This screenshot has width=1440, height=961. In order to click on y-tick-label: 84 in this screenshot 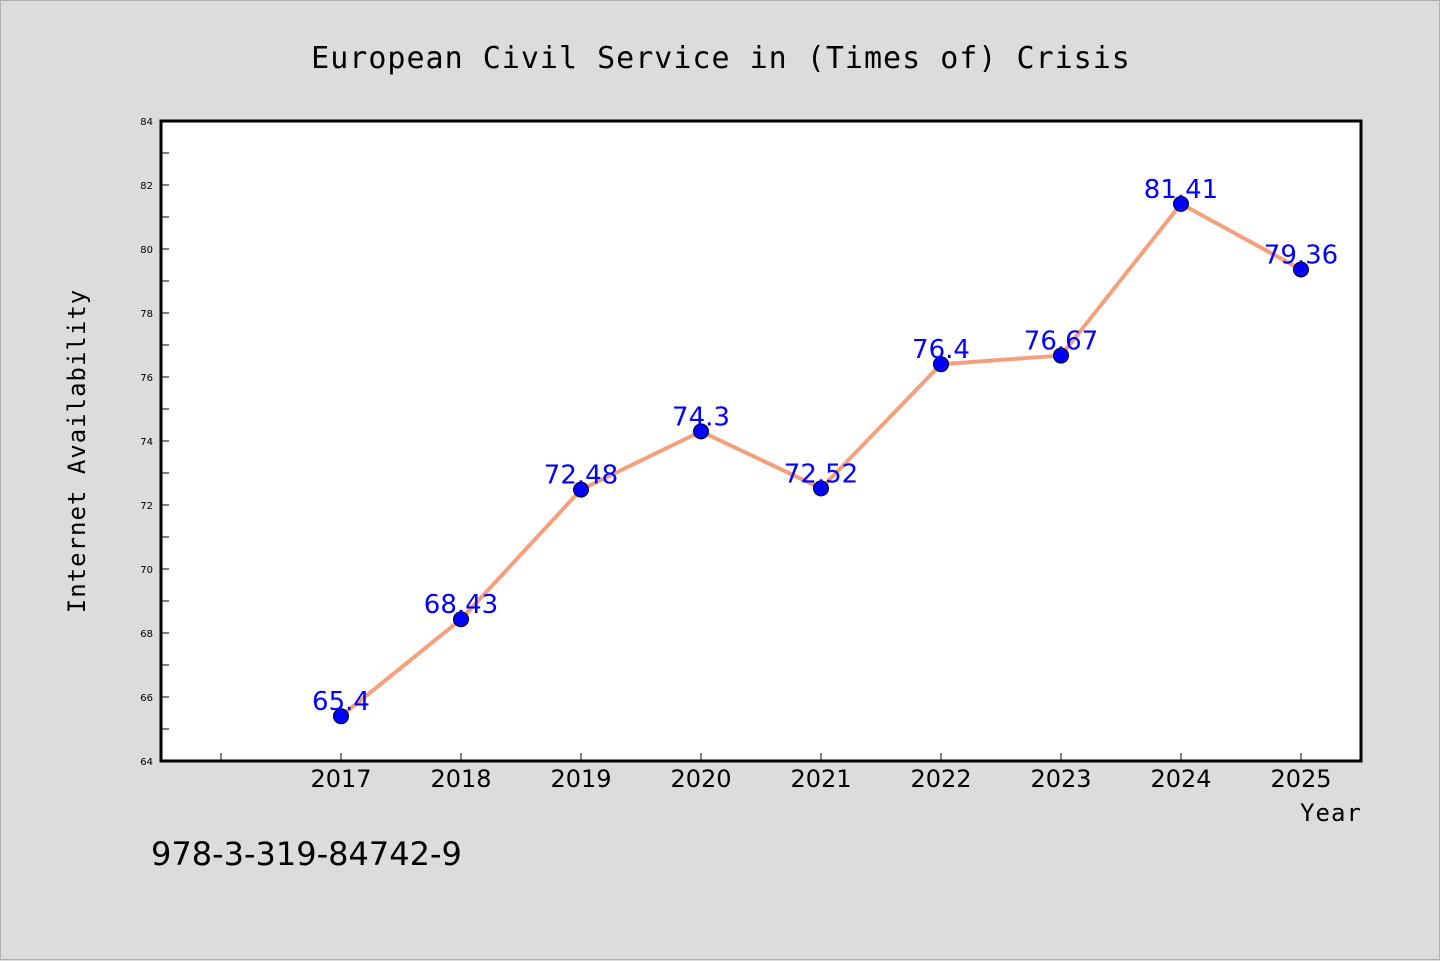, I will do `click(146, 122)`.